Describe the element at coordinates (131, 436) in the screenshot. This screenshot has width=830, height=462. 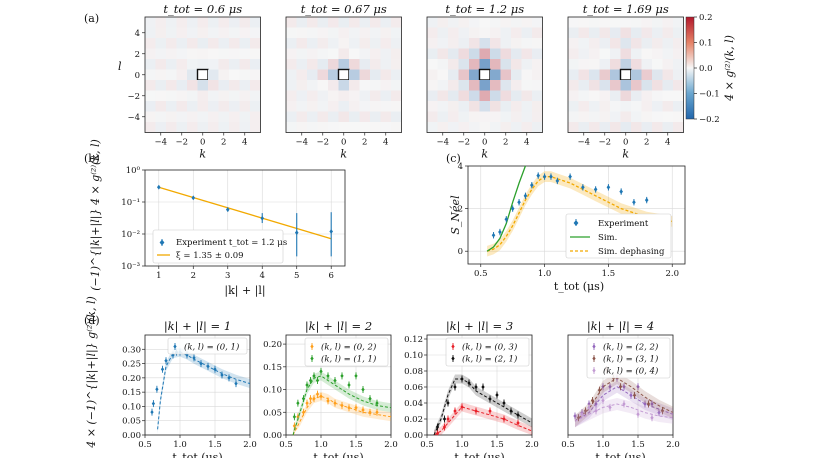
I see `subplot-ytick-label: 0.00` at that location.